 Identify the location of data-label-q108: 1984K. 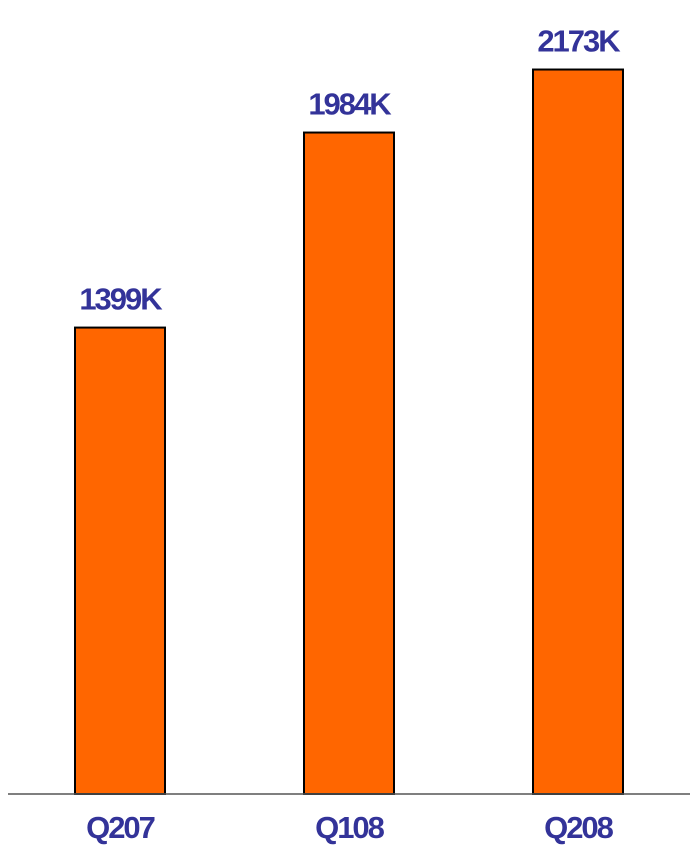
(350, 104).